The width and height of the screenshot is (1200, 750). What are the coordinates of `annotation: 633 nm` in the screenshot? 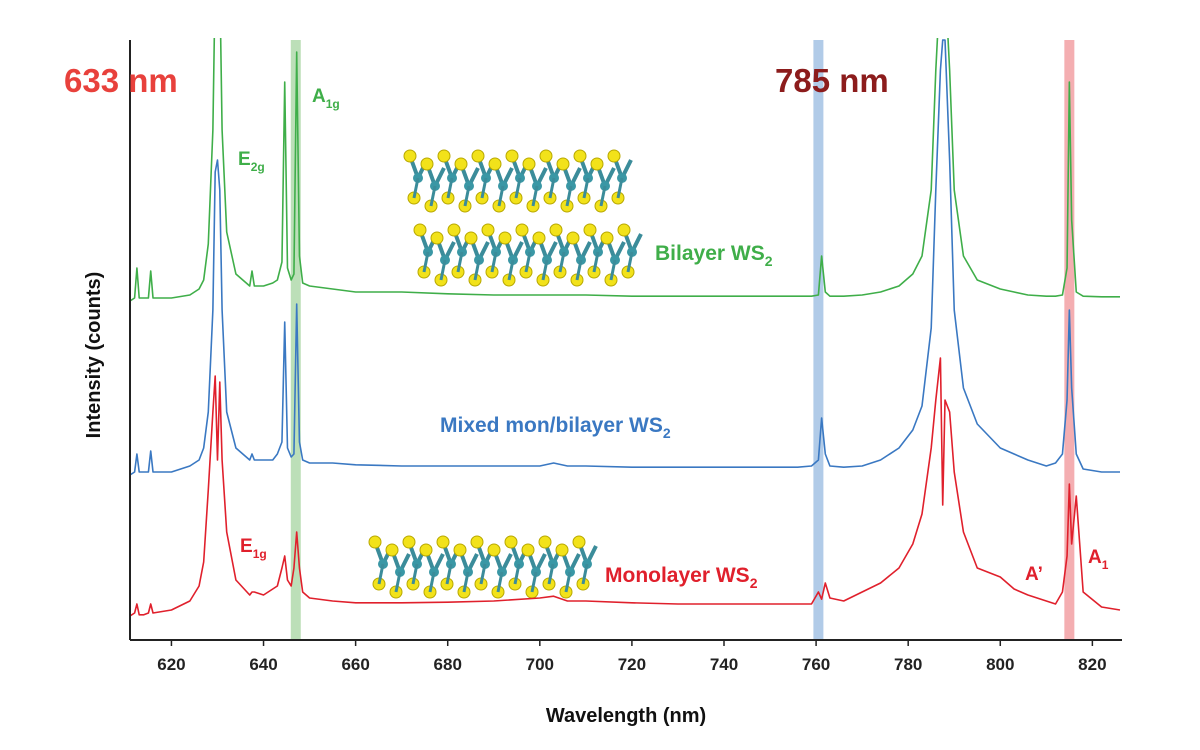 It's located at (121, 80).